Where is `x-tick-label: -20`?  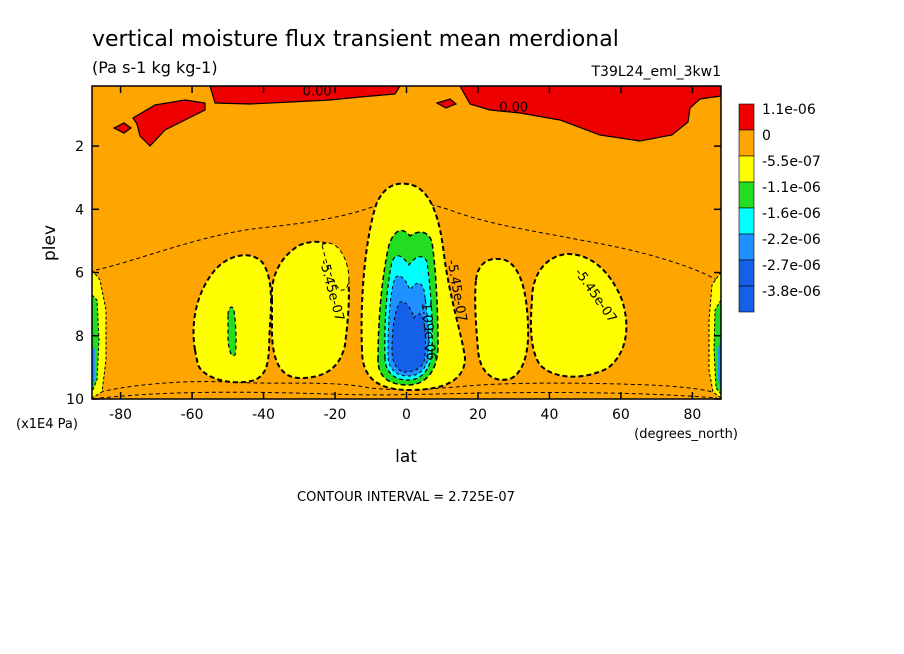 x-tick-label: -20 is located at coordinates (335, 415).